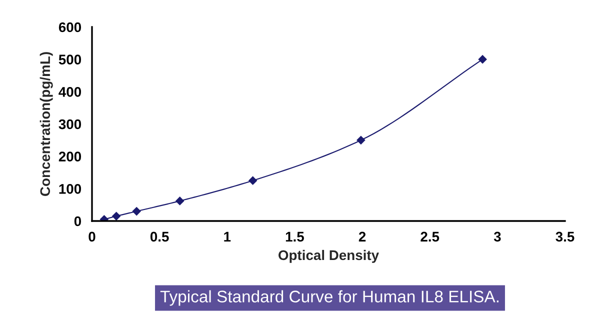  Describe the element at coordinates (46, 124) in the screenshot. I see `y-axis-title: Concentration(pg/mL)` at that location.